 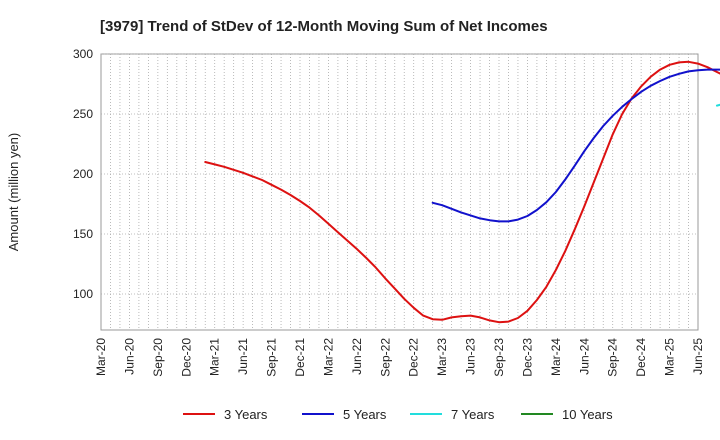 I want to click on x-tick-label: Dec-20, so click(x=186, y=357).